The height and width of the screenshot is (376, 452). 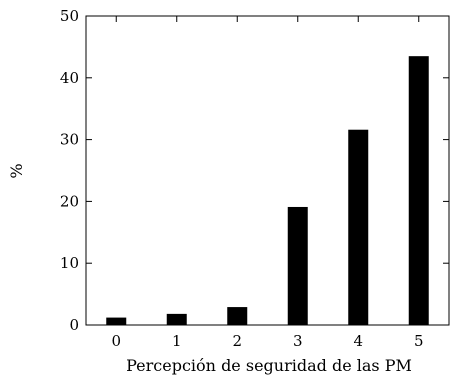 I want to click on y-tick-label-50: 50, so click(x=69, y=16).